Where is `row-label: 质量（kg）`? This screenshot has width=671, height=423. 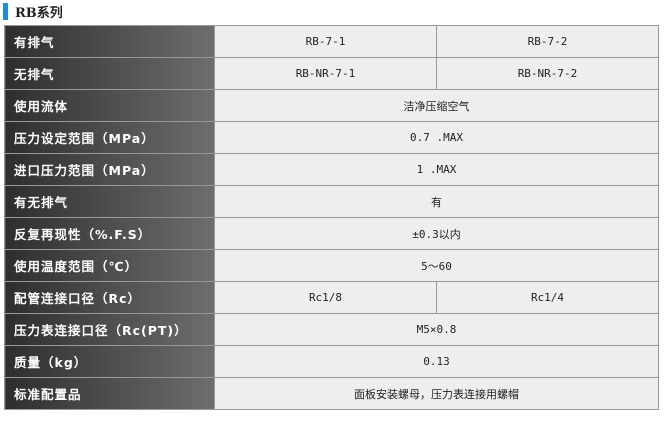 row-label: 质量（kg） is located at coordinates (109, 361).